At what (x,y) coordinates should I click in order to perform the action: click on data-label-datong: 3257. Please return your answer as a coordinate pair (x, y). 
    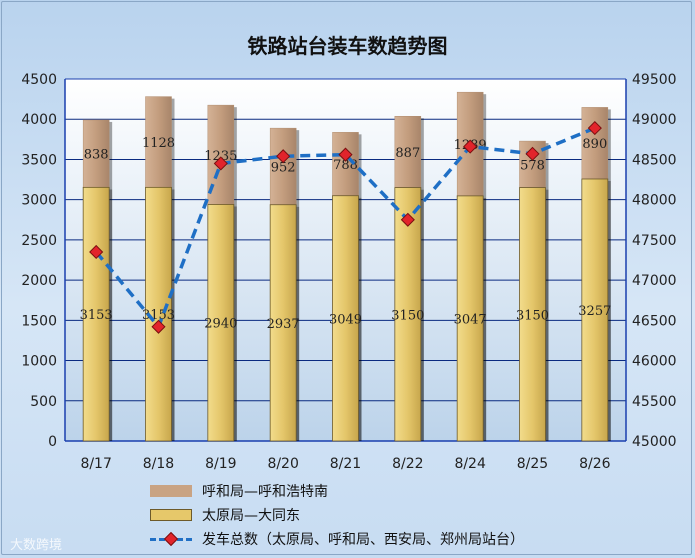
    Looking at the image, I should click on (594, 311).